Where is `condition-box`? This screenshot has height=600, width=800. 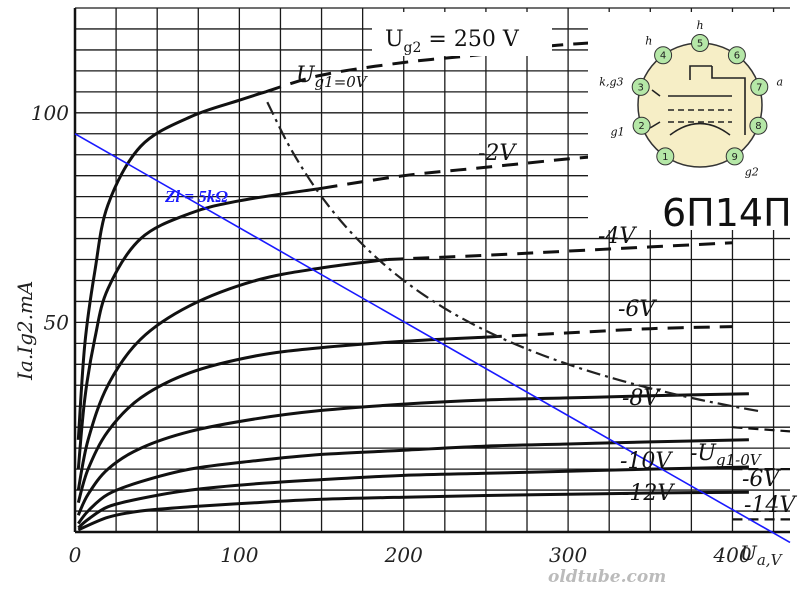 condition-box is located at coordinates (462, 34).